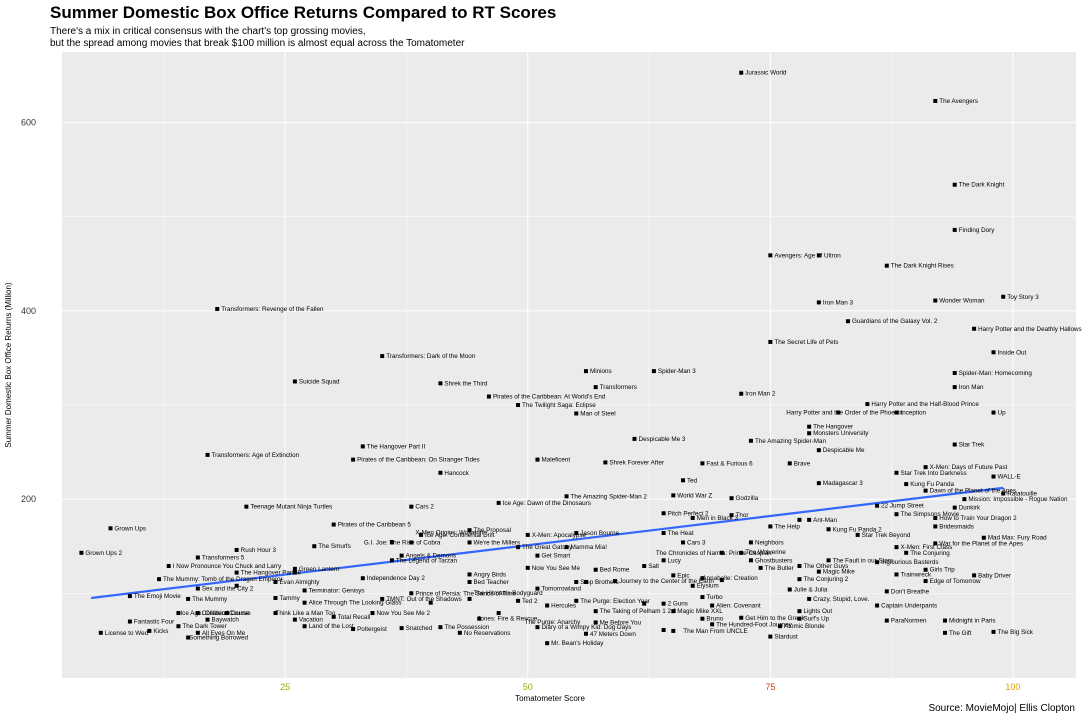 This screenshot has height=722, width=1082. What do you see at coordinates (226, 620) in the screenshot?
I see `data-point-label: Baywatch` at bounding box center [226, 620].